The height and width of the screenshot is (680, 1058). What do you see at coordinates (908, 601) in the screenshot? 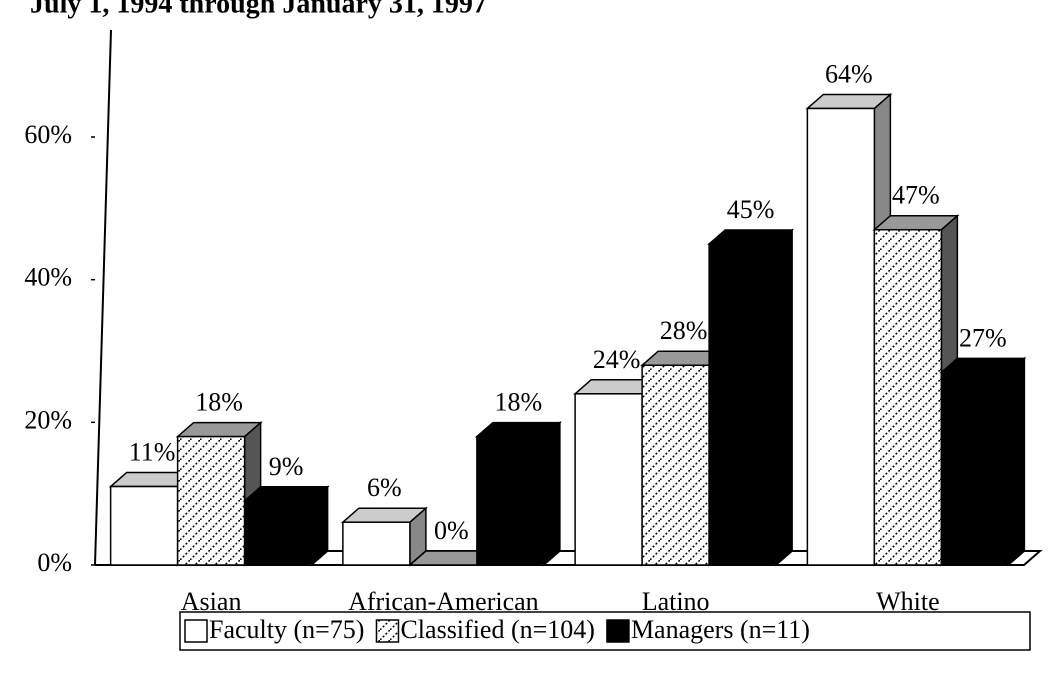
I see `x-tick-label: White` at bounding box center [908, 601].